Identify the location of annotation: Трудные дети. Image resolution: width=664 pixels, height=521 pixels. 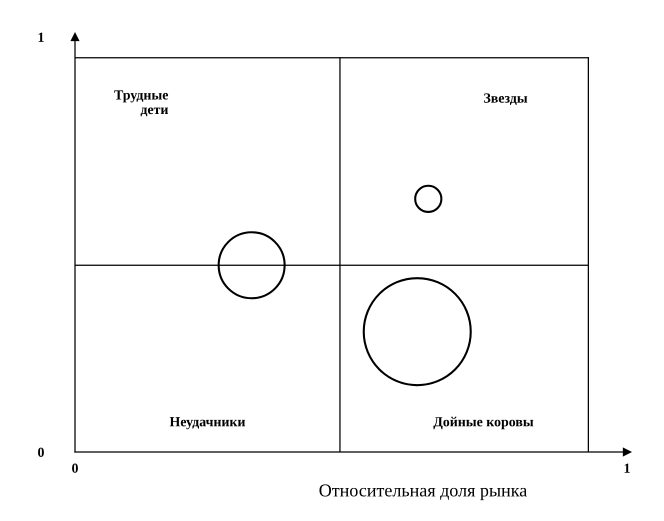
(141, 103).